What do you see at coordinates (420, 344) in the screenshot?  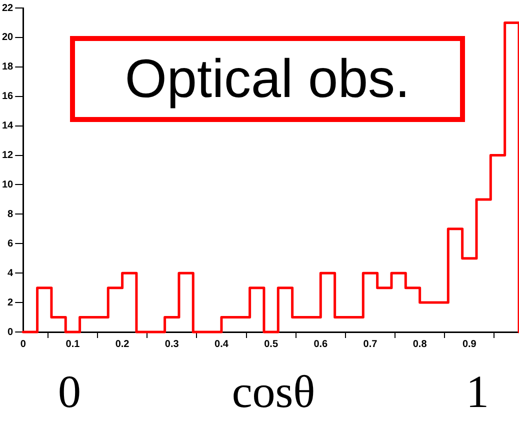 I see `x-tick-label: 0.8` at bounding box center [420, 344].